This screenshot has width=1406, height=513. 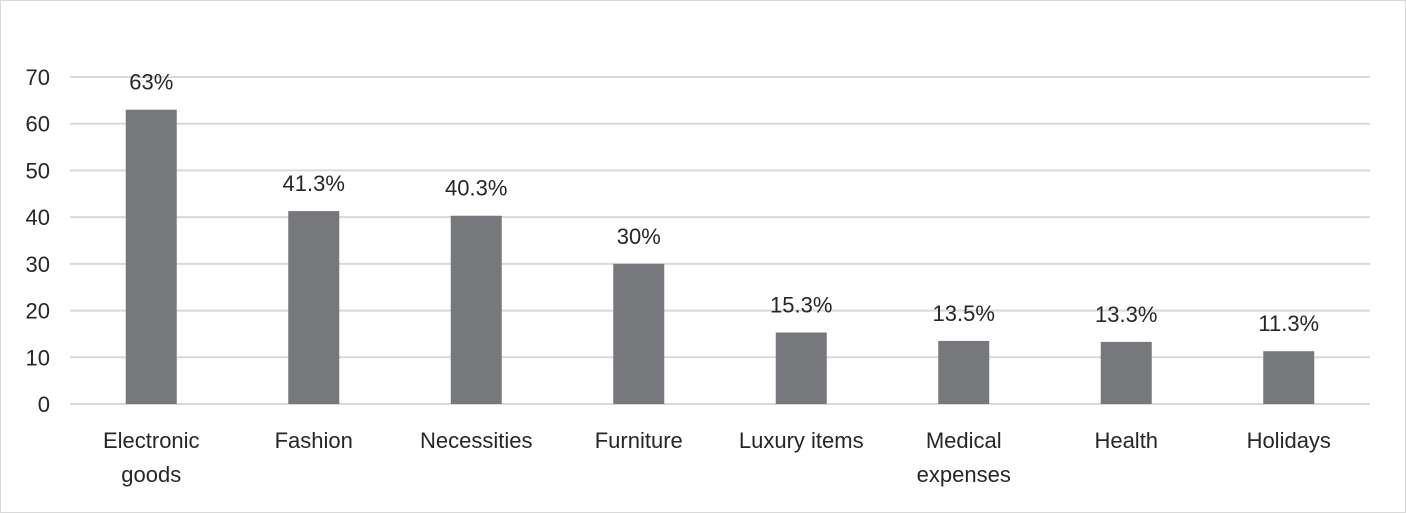 What do you see at coordinates (44, 404) in the screenshot?
I see `y-tick-label: 0` at bounding box center [44, 404].